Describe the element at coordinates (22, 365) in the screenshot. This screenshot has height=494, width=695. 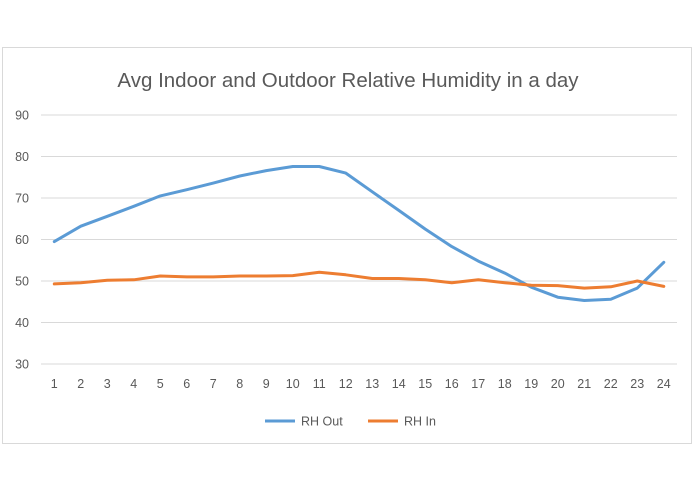
I see `y-tick-label: 30` at that location.